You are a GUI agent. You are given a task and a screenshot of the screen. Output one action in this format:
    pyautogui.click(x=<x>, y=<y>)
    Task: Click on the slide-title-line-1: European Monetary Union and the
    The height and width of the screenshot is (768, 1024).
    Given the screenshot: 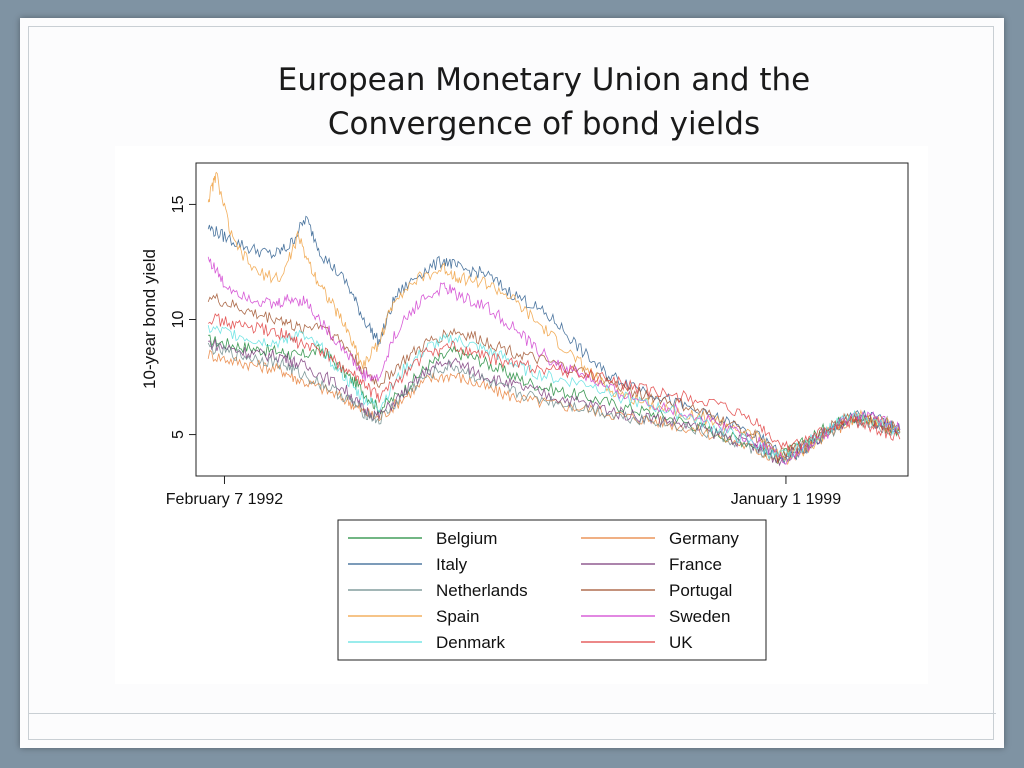 What is the action you would take?
    pyautogui.click(x=544, y=80)
    